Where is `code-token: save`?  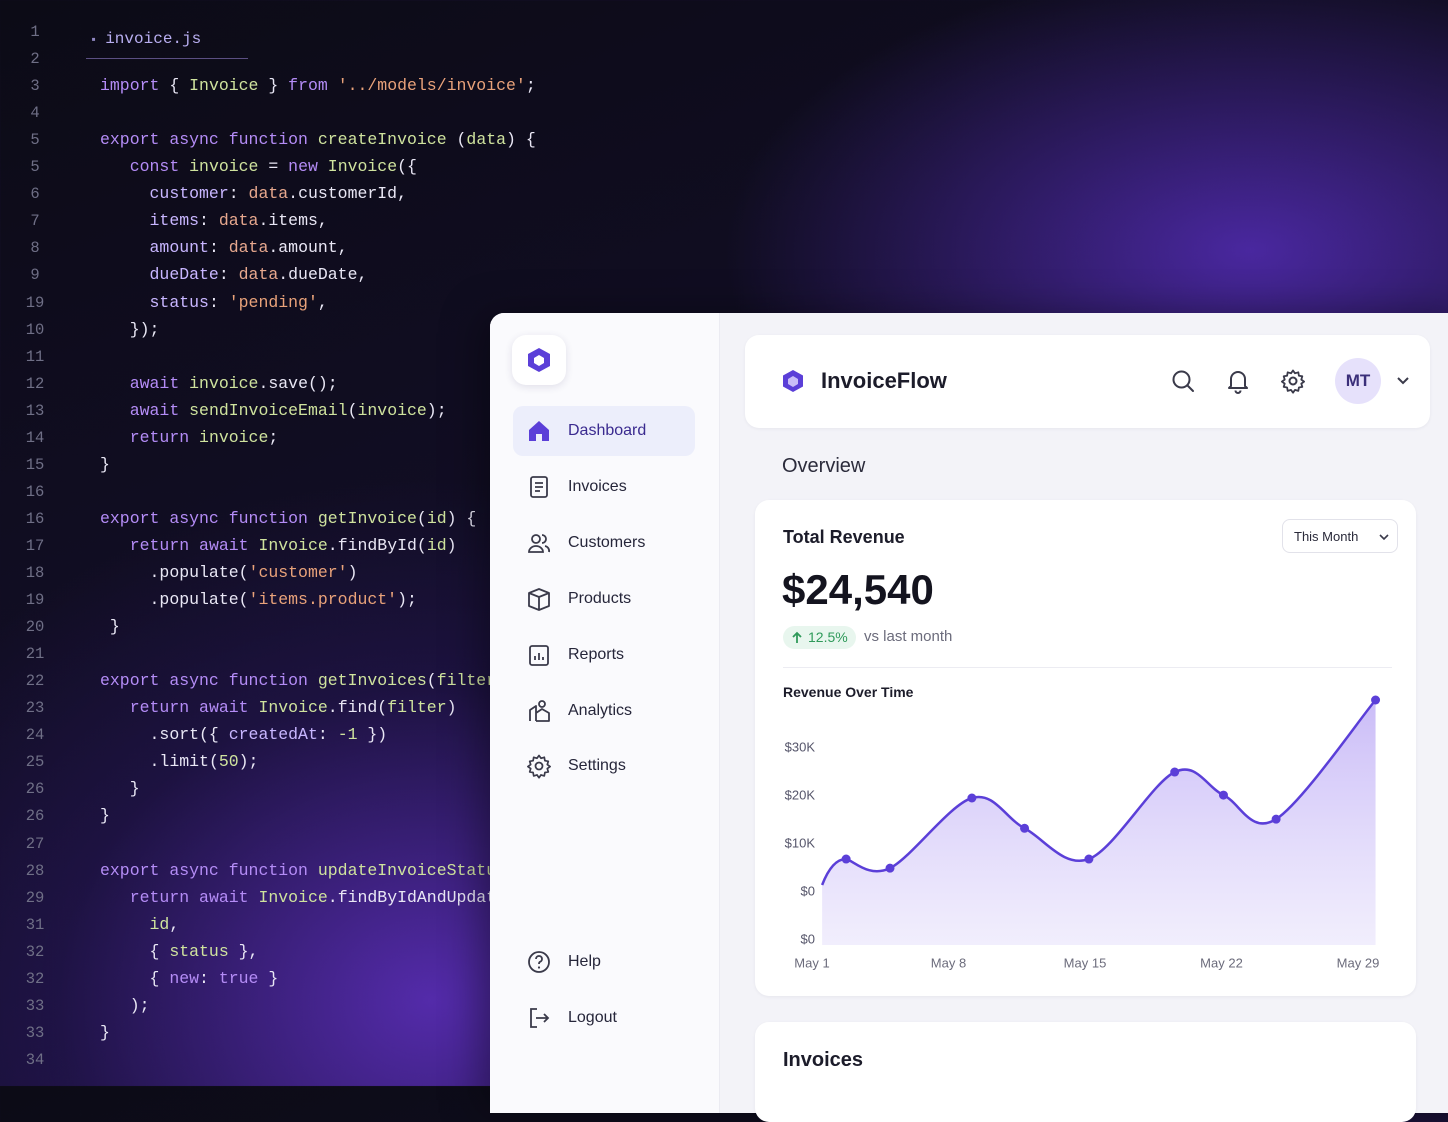
code-token: save is located at coordinates (288, 383).